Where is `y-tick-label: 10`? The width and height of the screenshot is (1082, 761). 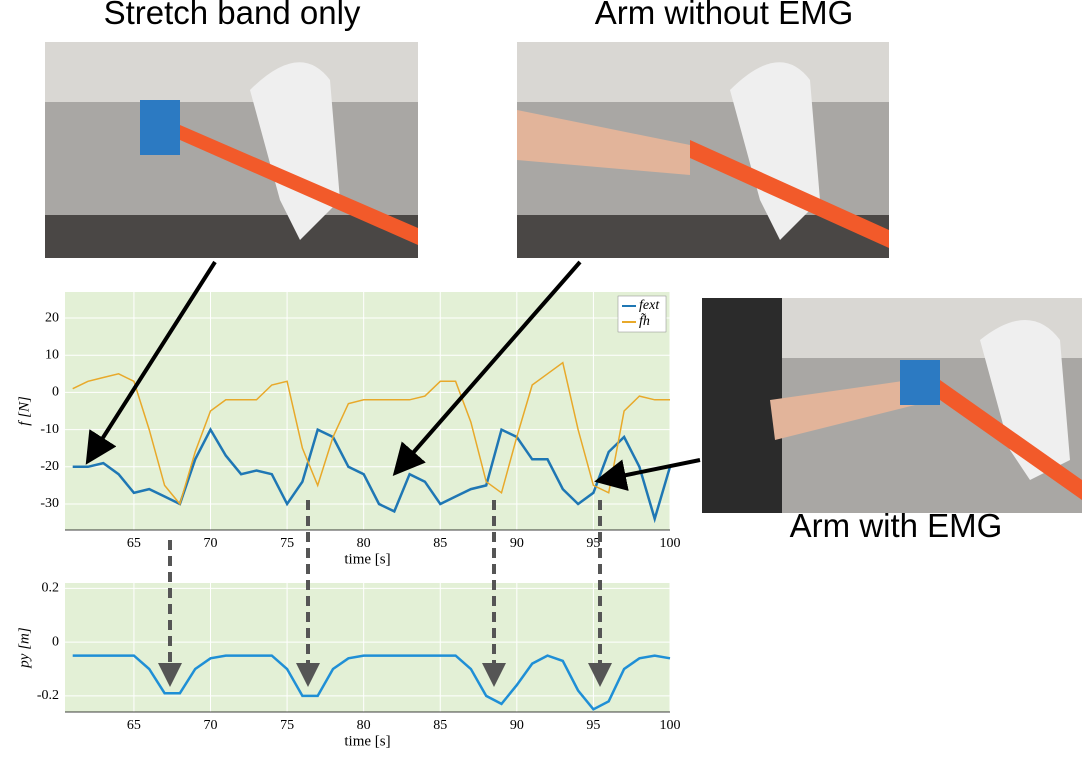 y-tick-label: 10 is located at coordinates (52, 354).